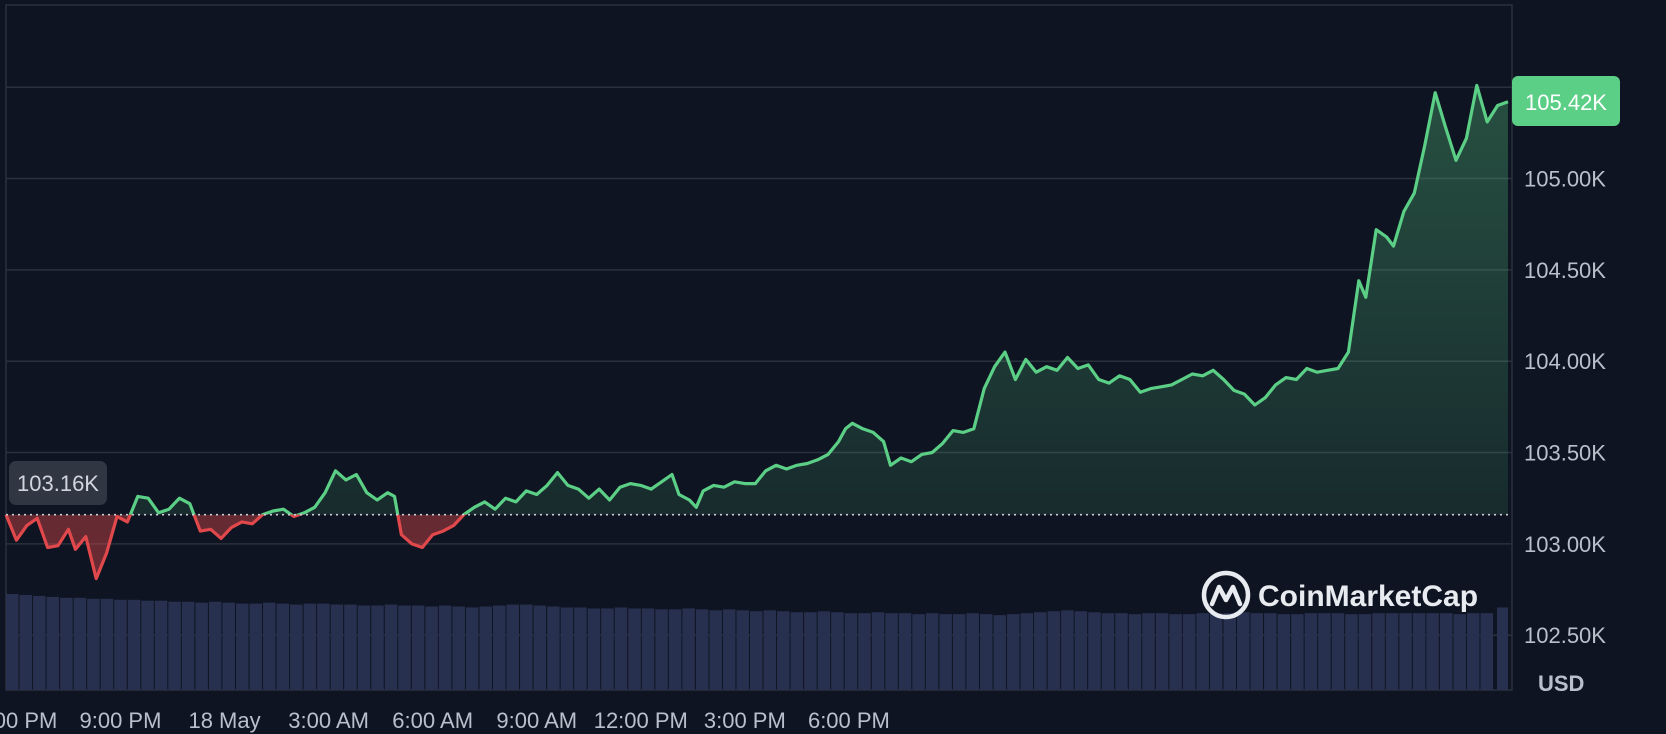 The height and width of the screenshot is (734, 1666). Describe the element at coordinates (432, 720) in the screenshot. I see `x-tick-label: 6:00 AM` at that location.